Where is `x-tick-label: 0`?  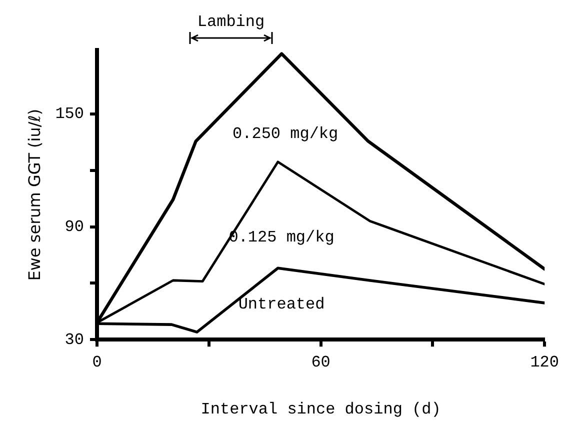
x-tick-label: 0 is located at coordinates (97, 362).